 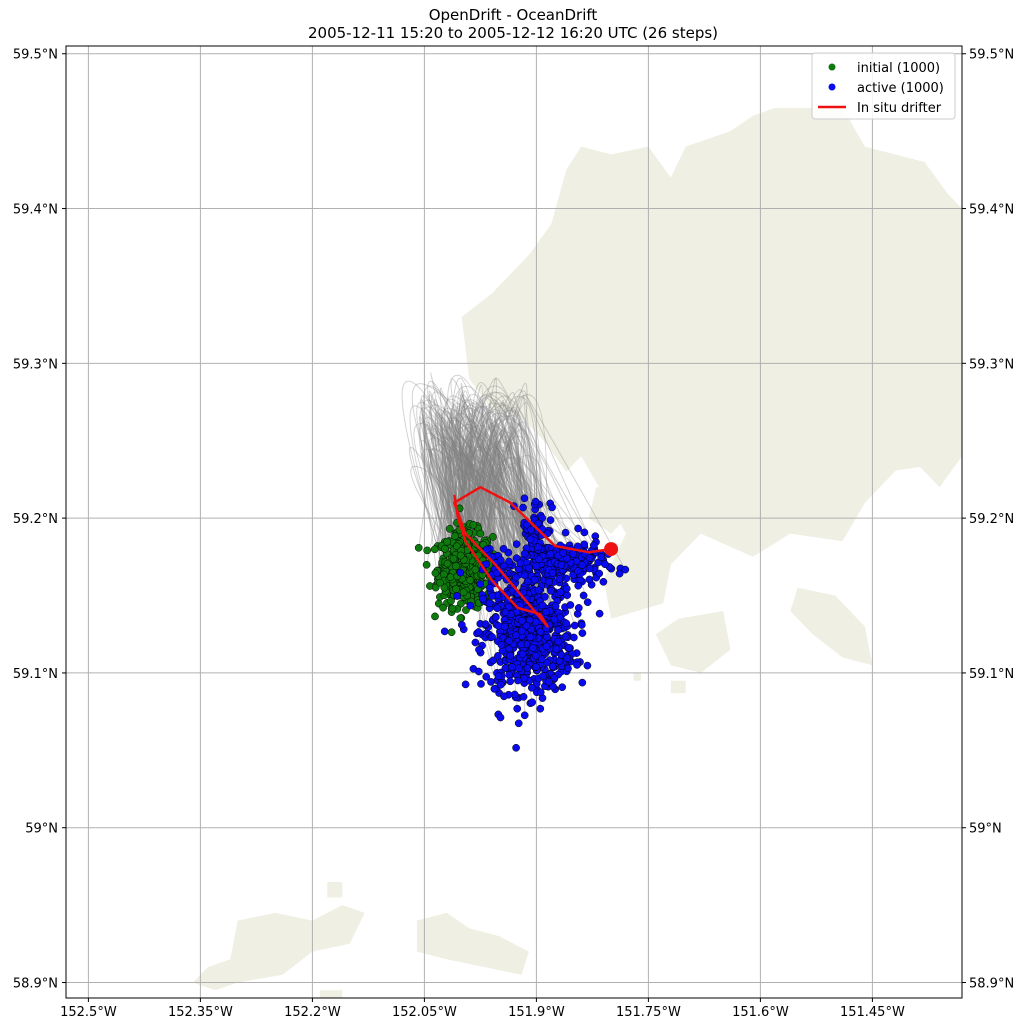 I want to click on lon-tick-label: 151.6°W, so click(x=760, y=1012).